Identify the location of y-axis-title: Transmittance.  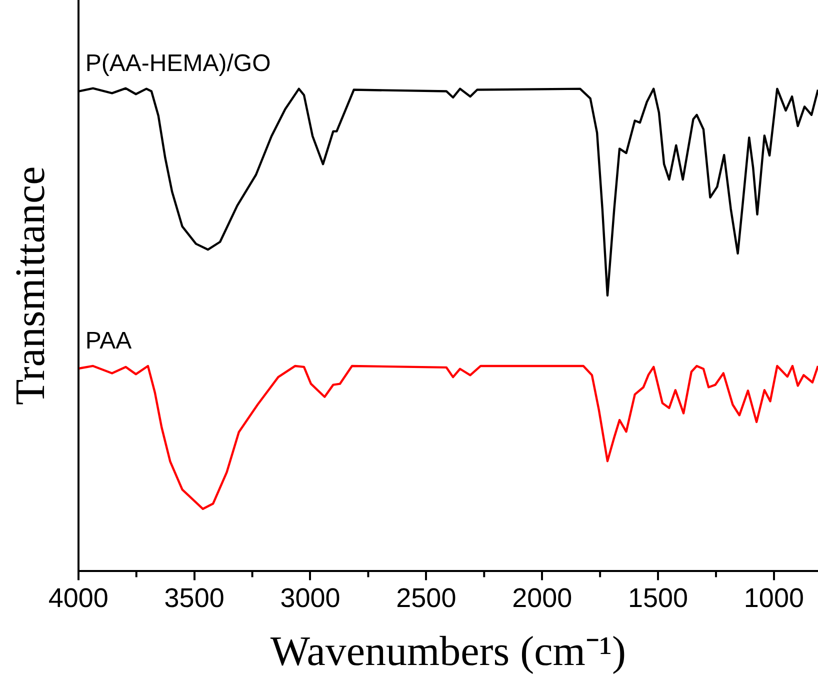
(31, 285).